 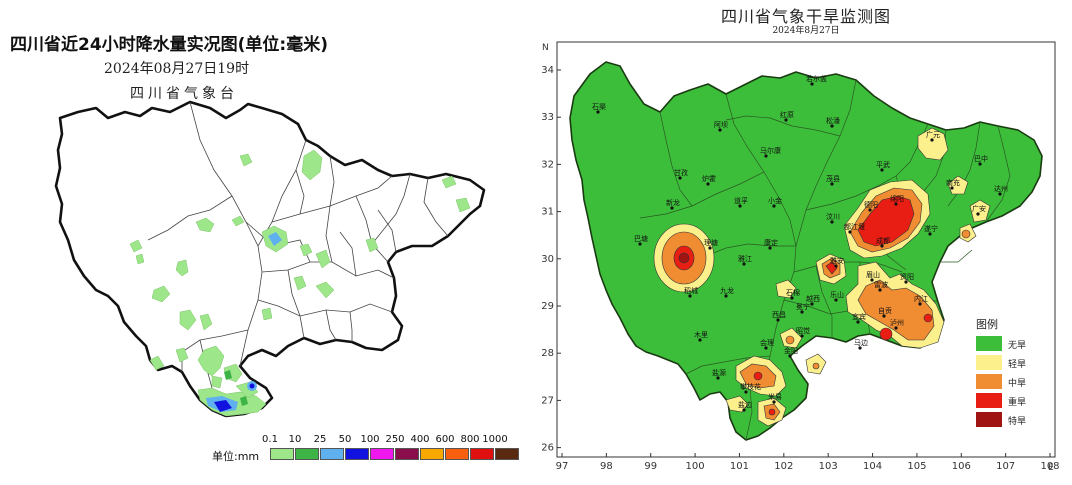 What do you see at coordinates (547, 164) in the screenshot?
I see `y-tick-label: 32` at bounding box center [547, 164].